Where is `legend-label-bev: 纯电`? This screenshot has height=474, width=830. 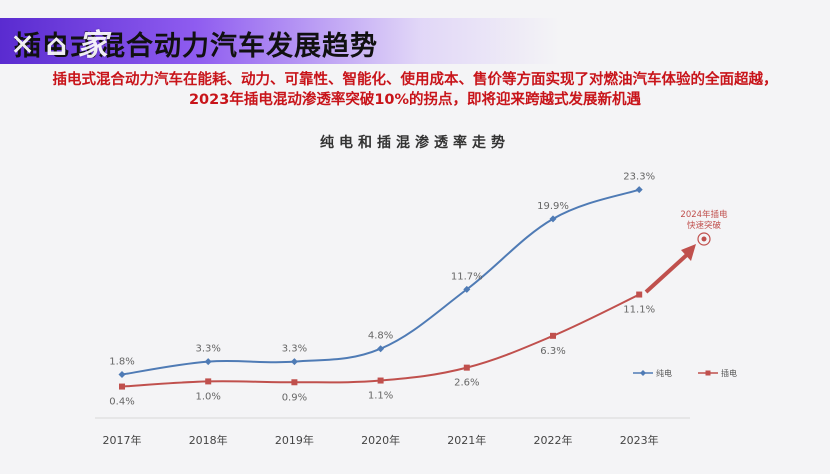
legend-label-bev: 纯电 is located at coordinates (664, 373).